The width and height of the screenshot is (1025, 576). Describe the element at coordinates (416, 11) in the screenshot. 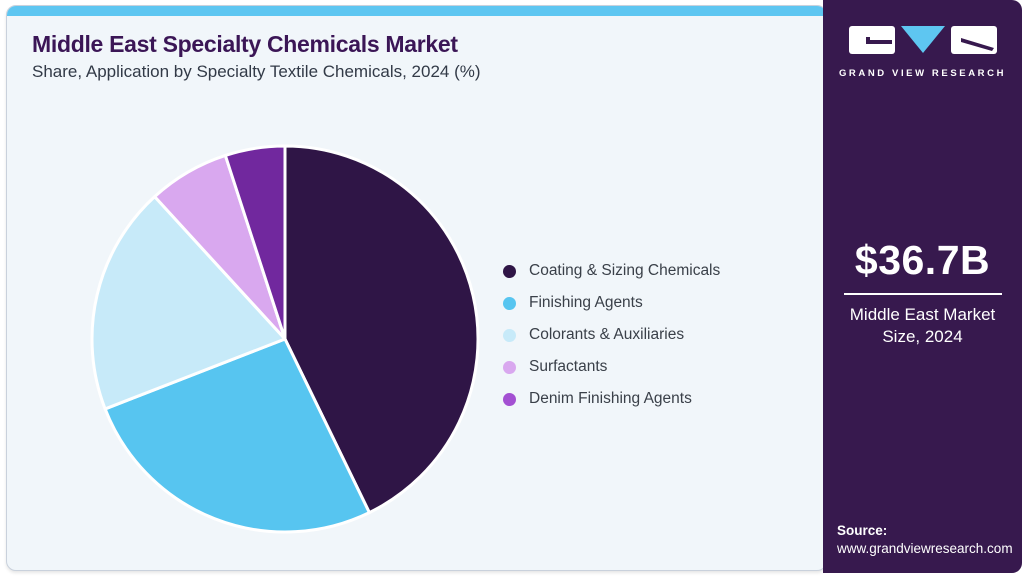

I see `top-accent-bar` at that location.